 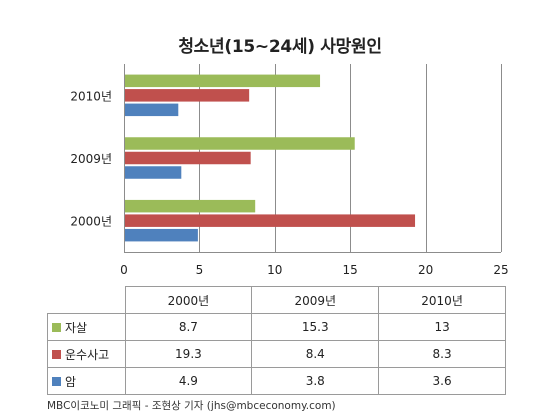 I want to click on table-row-label: 암, so click(x=86, y=381).